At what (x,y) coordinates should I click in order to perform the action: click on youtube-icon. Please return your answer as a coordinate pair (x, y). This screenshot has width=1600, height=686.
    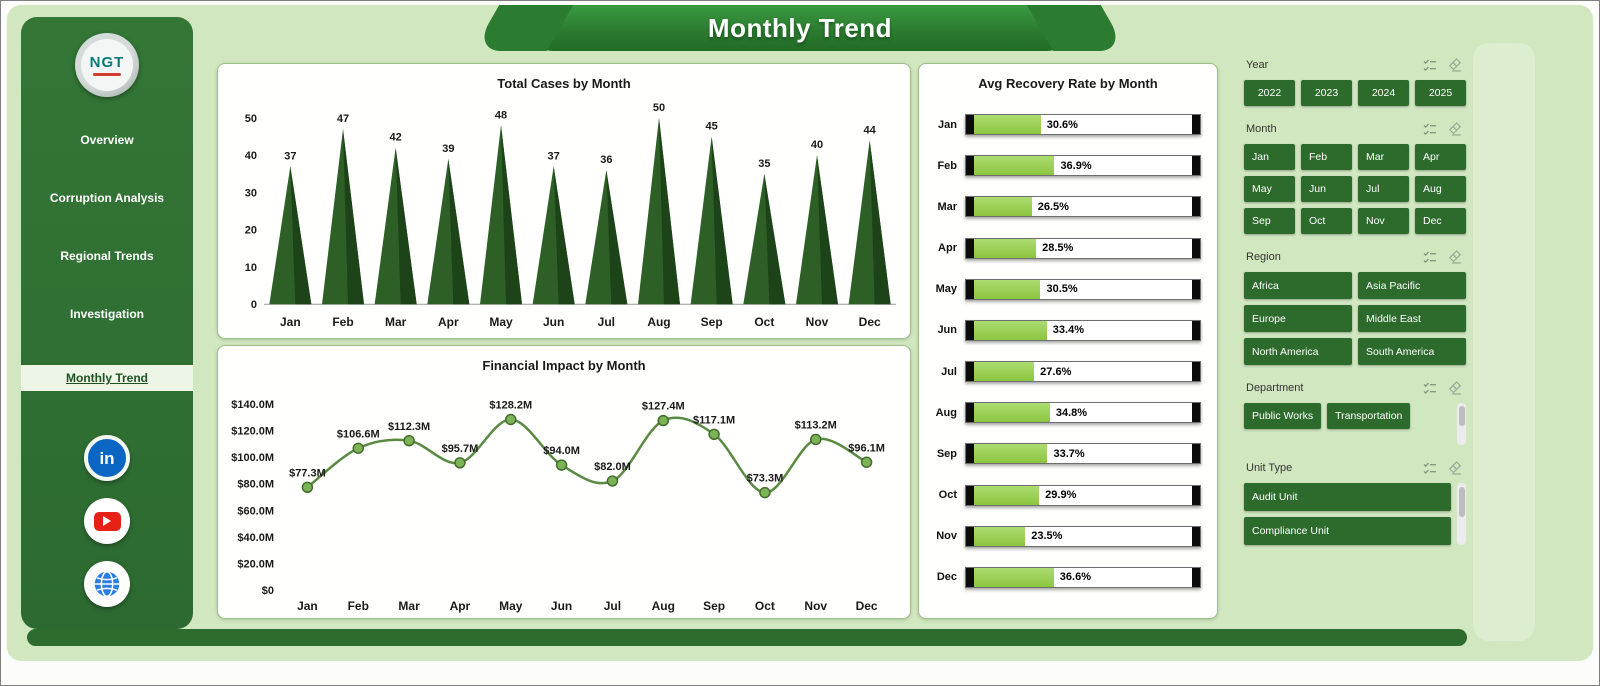
    Looking at the image, I should click on (107, 521).